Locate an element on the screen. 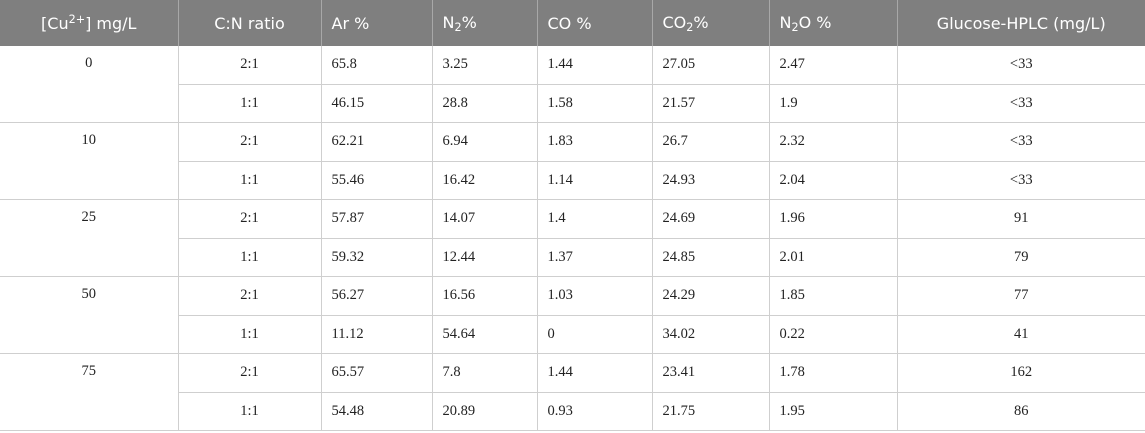  n2-cell: 16.42 is located at coordinates (485, 180).